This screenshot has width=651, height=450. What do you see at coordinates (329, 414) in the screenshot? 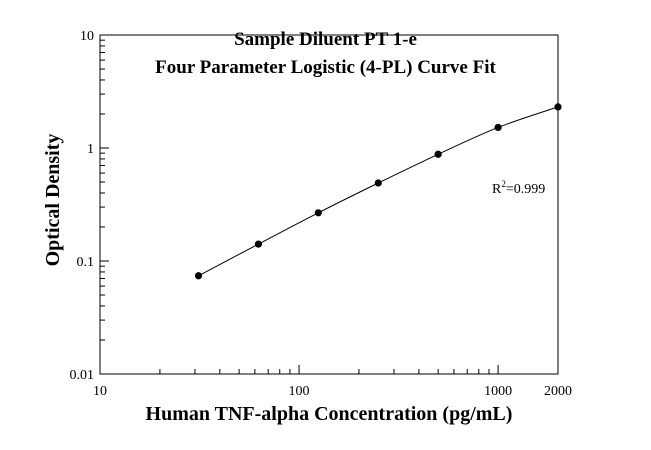
I see `x-axis-label: Human TNF-alpha Concentration (pg/mL)` at bounding box center [329, 414].